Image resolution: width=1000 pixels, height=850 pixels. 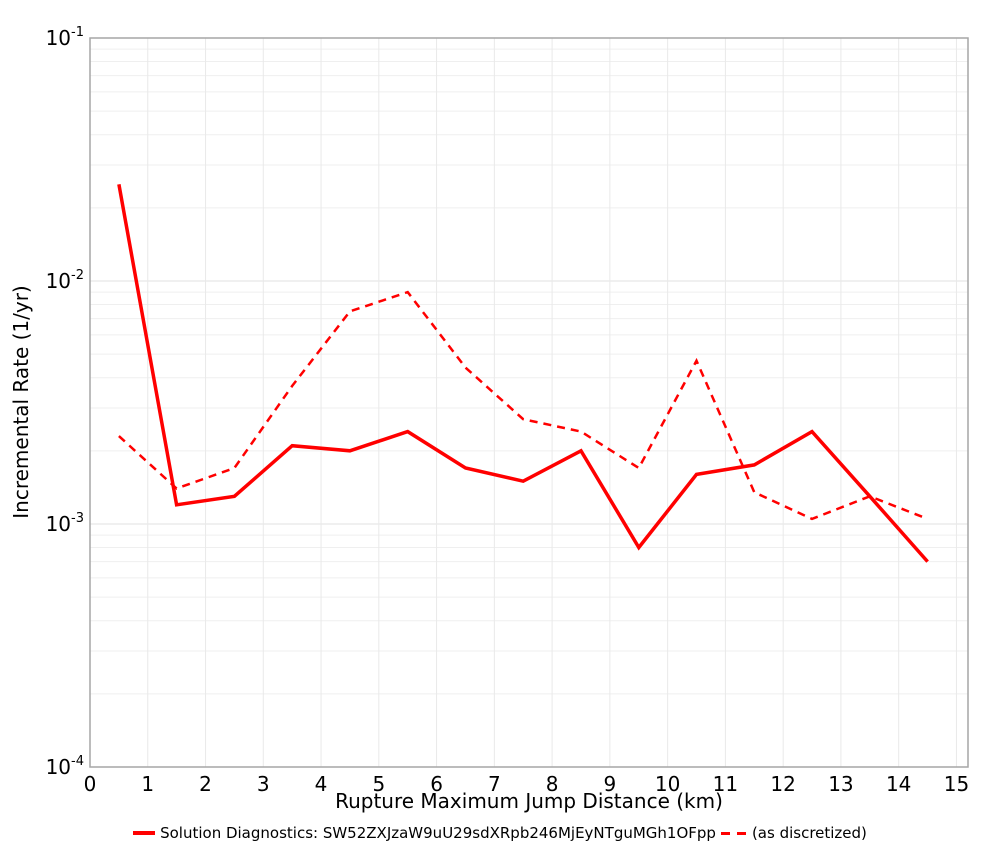 What do you see at coordinates (65, 280) in the screenshot?
I see `y-tick-label-10e-2: 10⁻²` at bounding box center [65, 280].